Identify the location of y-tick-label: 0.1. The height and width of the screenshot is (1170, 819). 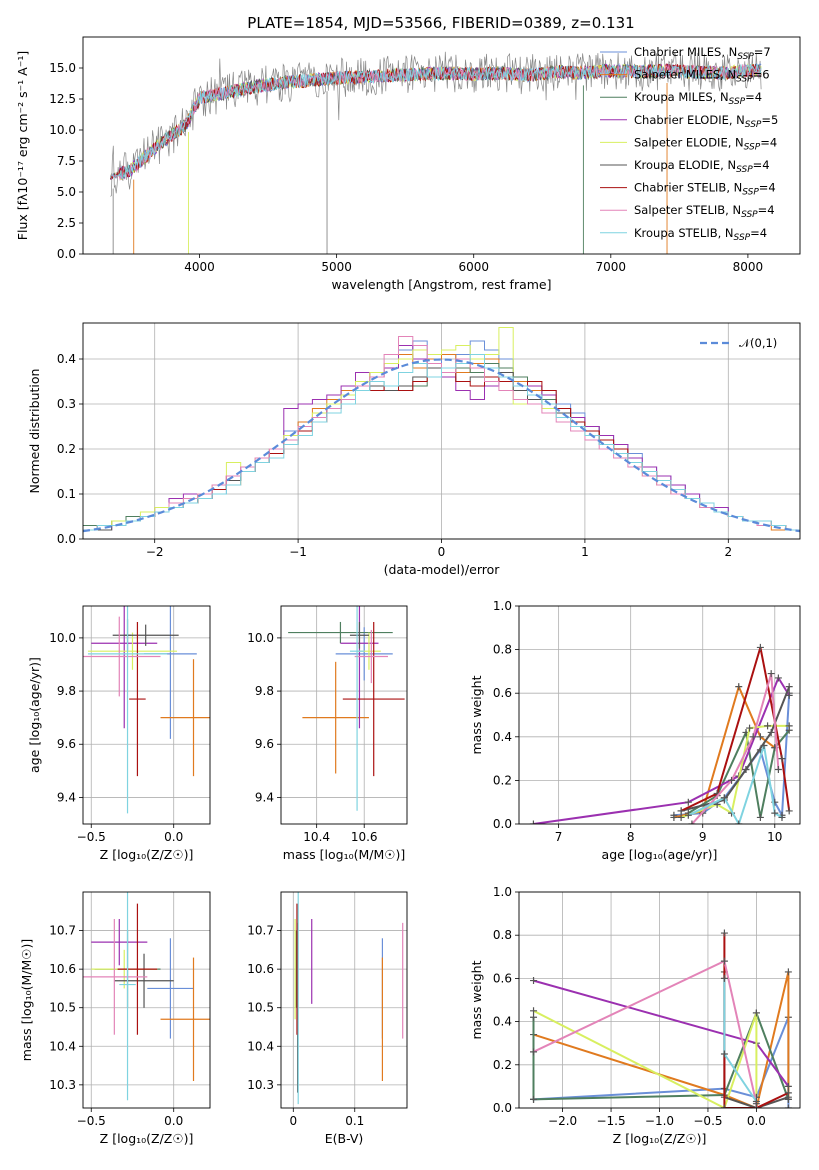
(66, 494).